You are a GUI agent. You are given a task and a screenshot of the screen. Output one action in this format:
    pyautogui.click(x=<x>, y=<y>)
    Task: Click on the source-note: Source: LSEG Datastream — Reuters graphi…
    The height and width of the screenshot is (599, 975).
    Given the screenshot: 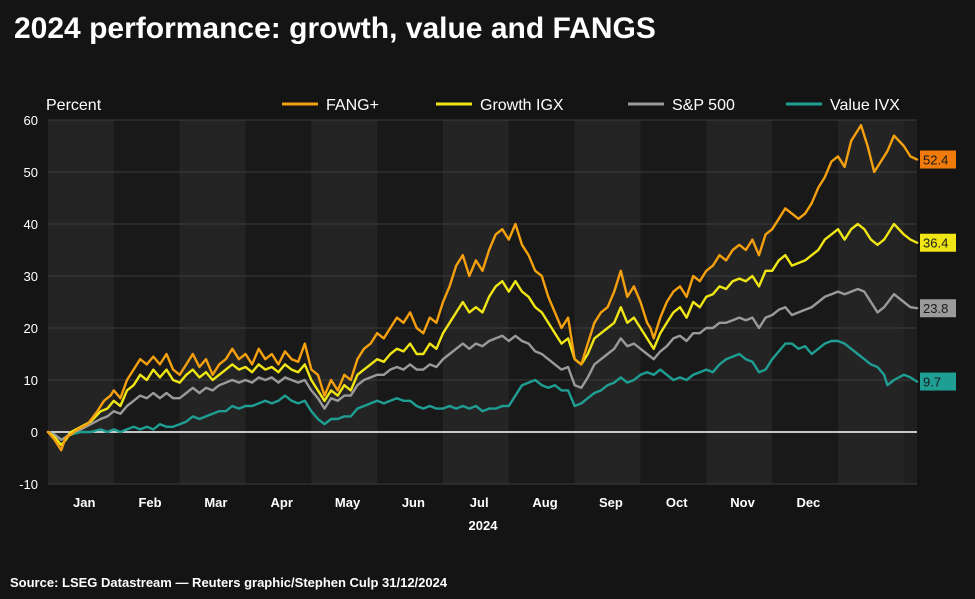 What is the action you would take?
    pyautogui.click(x=229, y=582)
    